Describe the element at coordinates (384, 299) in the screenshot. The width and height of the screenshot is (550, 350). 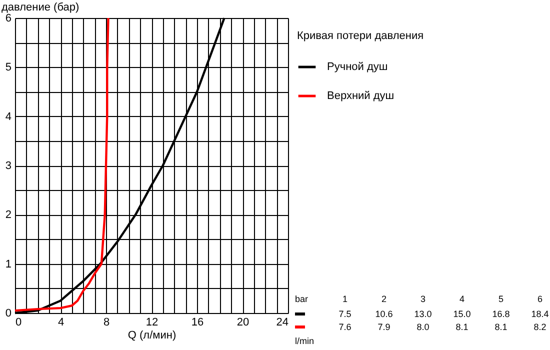
I see `text: 2` at that location.